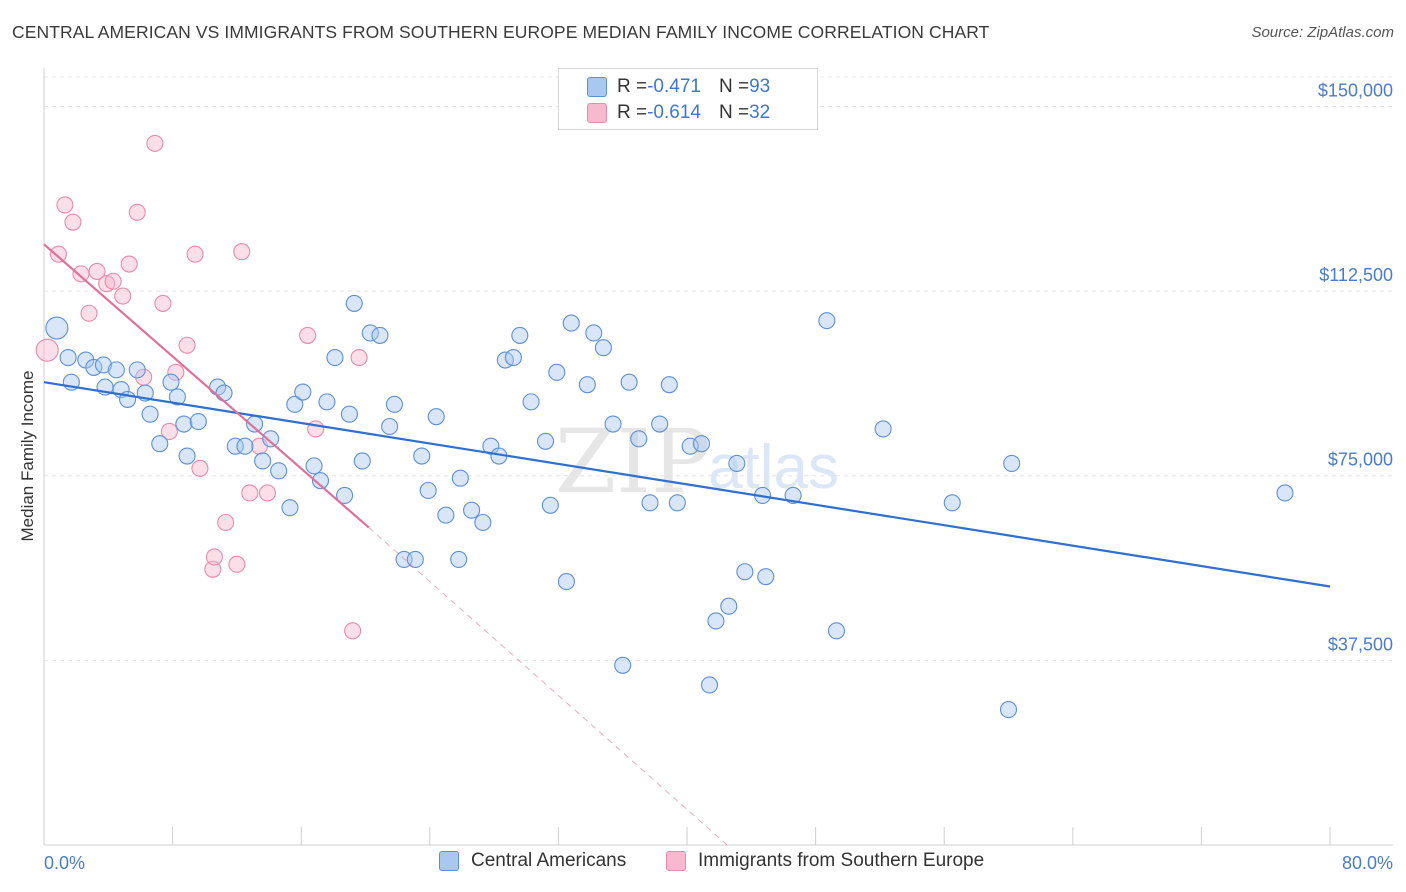  I want to click on watermark-zip: ZIP, so click(632, 461).